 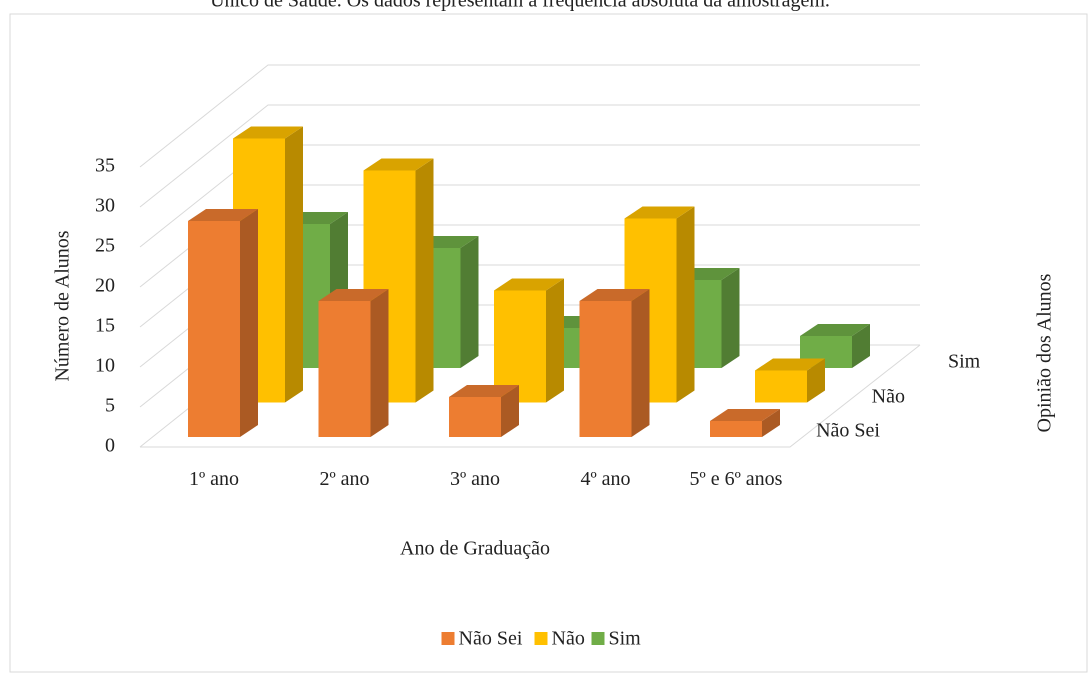 I want to click on z-axis-title: Opinião dos Alunos, so click(x=1045, y=352).